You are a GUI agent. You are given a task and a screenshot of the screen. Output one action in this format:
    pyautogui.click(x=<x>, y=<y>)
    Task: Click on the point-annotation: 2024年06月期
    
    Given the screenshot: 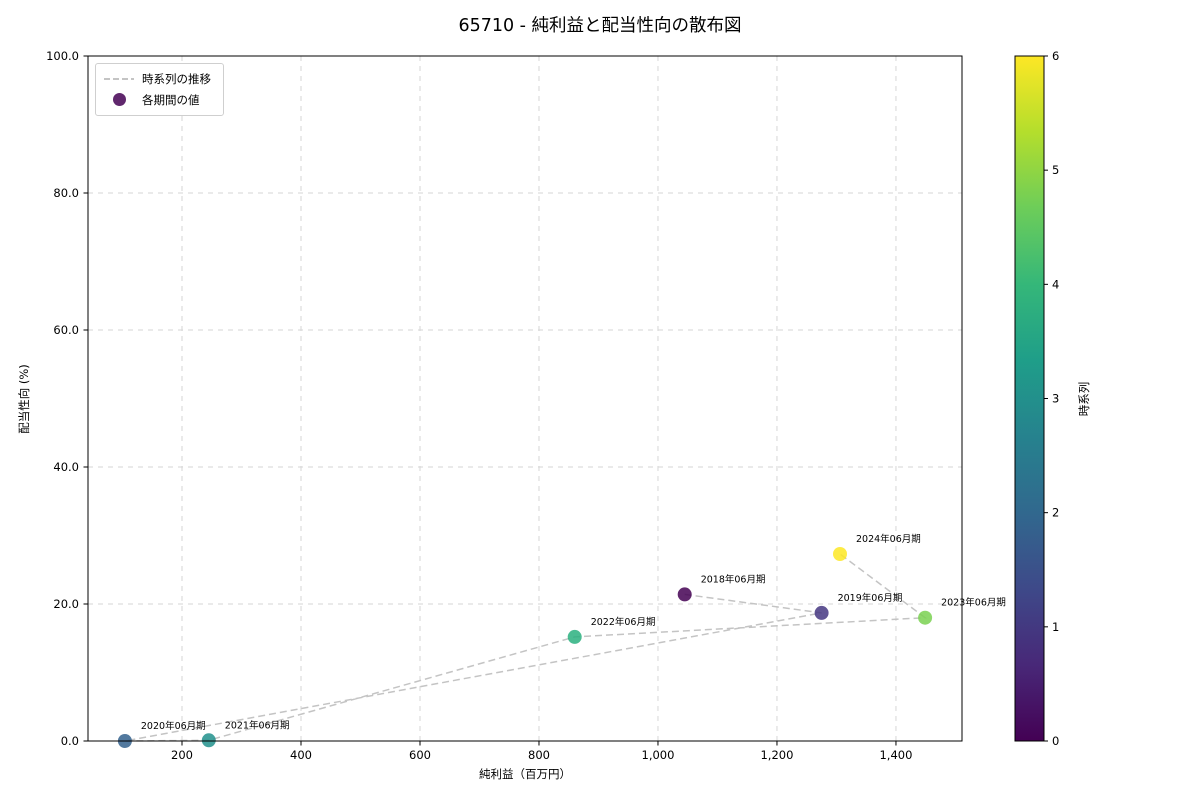 What is the action you would take?
    pyautogui.click(x=888, y=539)
    